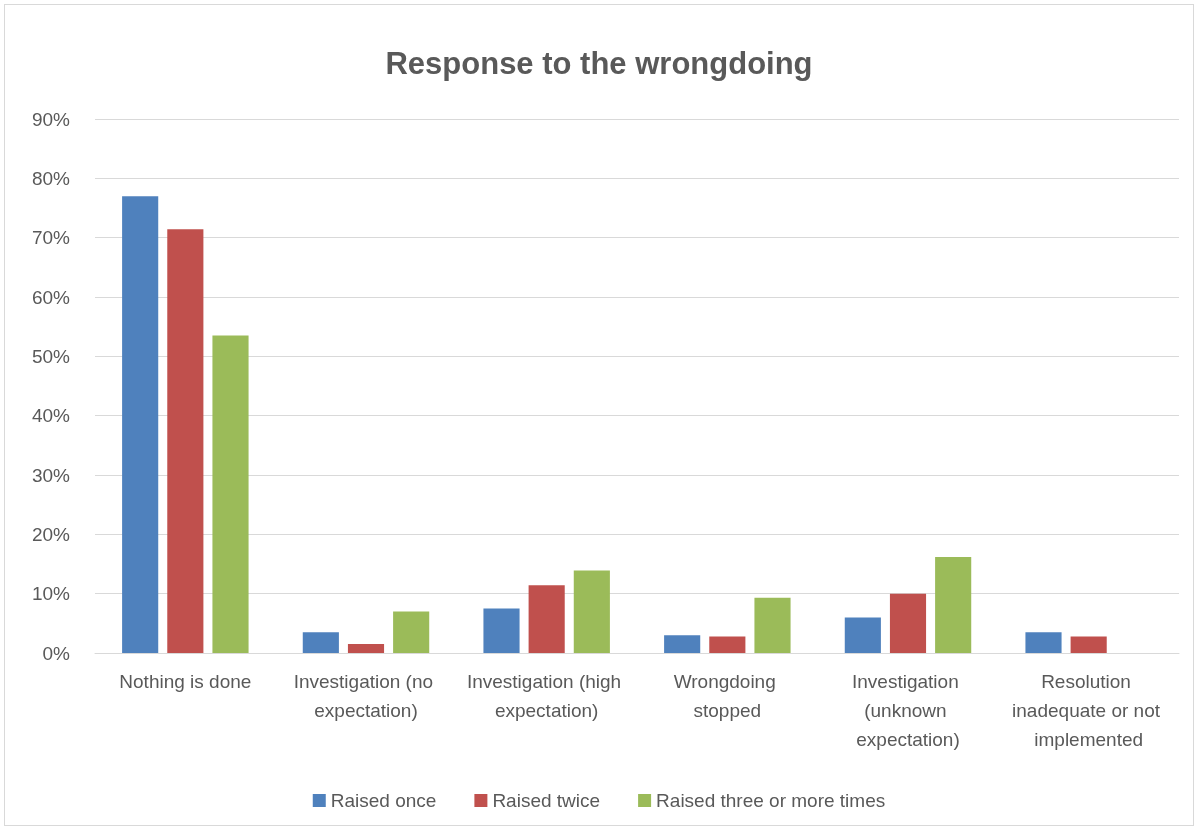  What do you see at coordinates (727, 696) in the screenshot?
I see `x-tick-label: Wrongdoing stopped` at bounding box center [727, 696].